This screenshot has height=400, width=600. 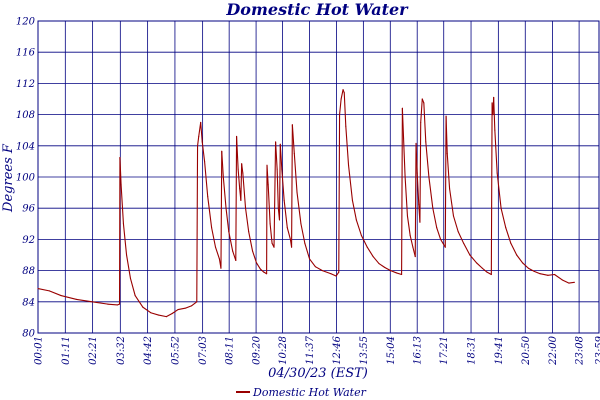 I want to click on x-tick-label: 01:11, so click(x=66, y=350).